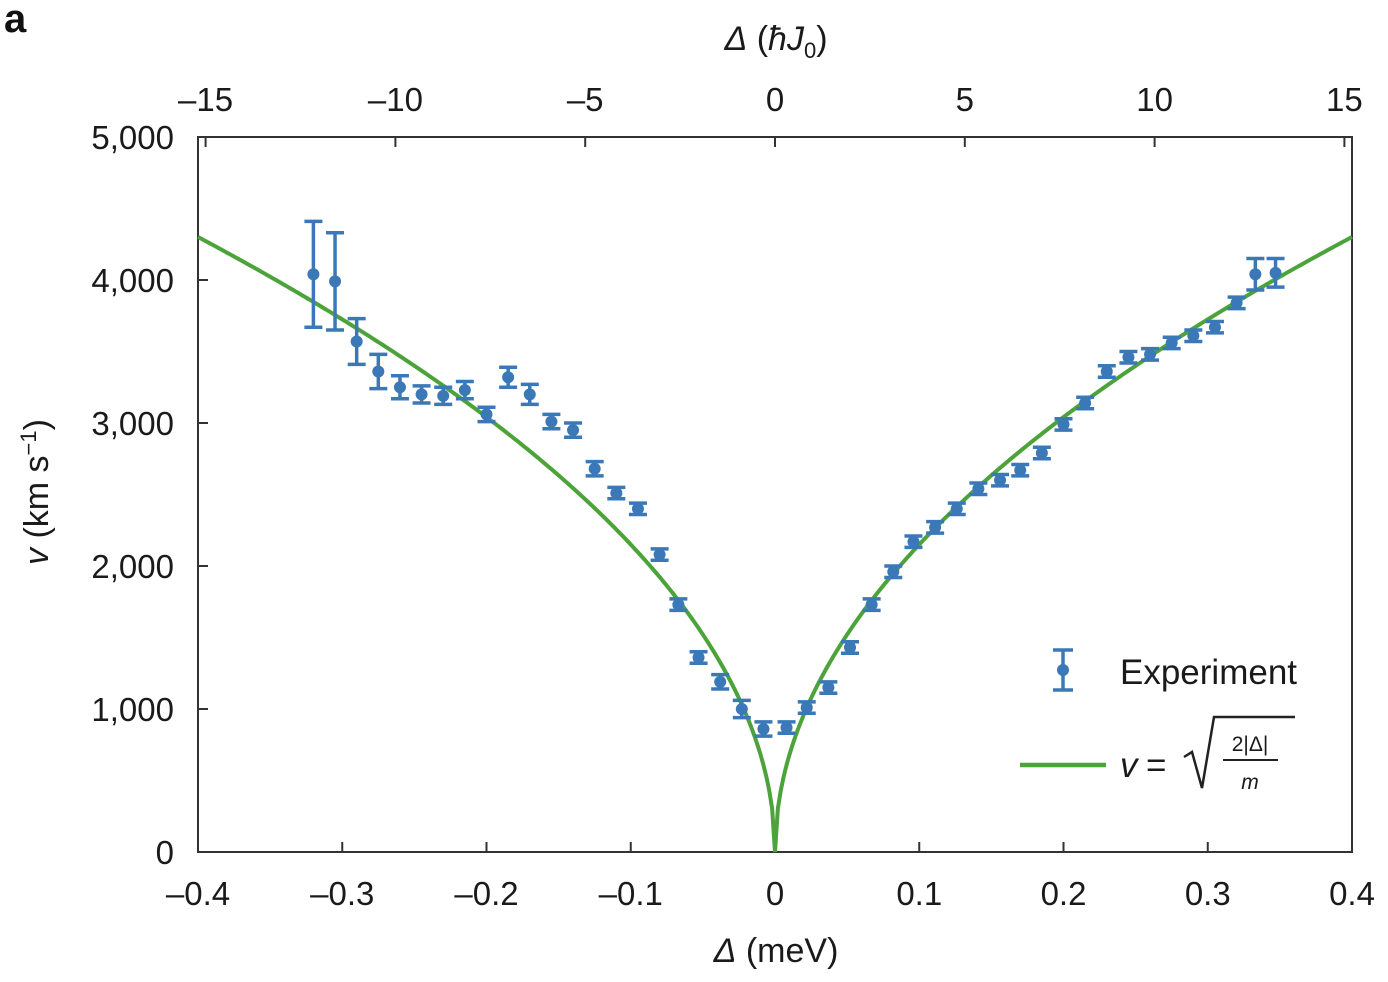 This screenshot has height=982, width=1388. I want to click on y-axis-title: v (km s−1), so click(36, 492).